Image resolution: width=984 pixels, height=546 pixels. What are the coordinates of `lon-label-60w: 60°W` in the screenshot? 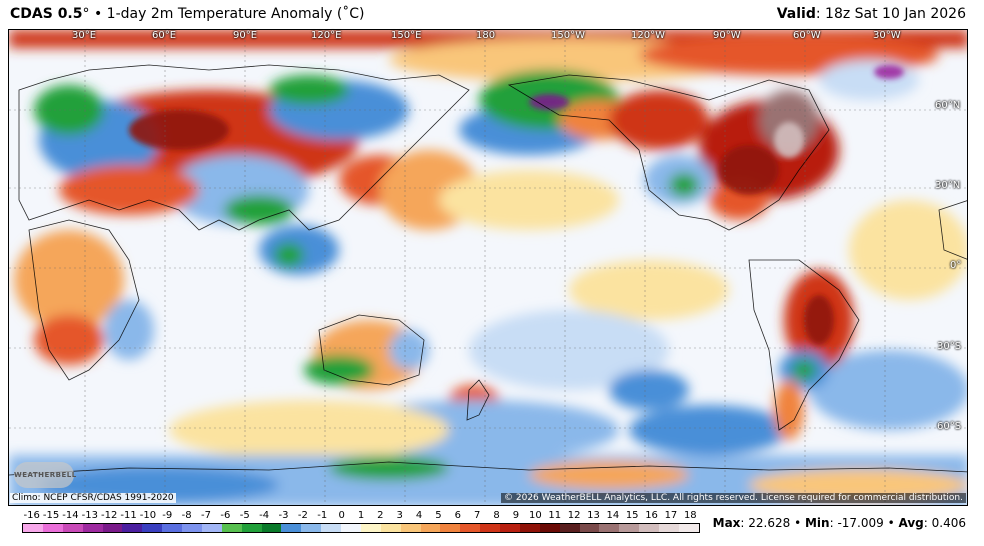 It's located at (807, 35).